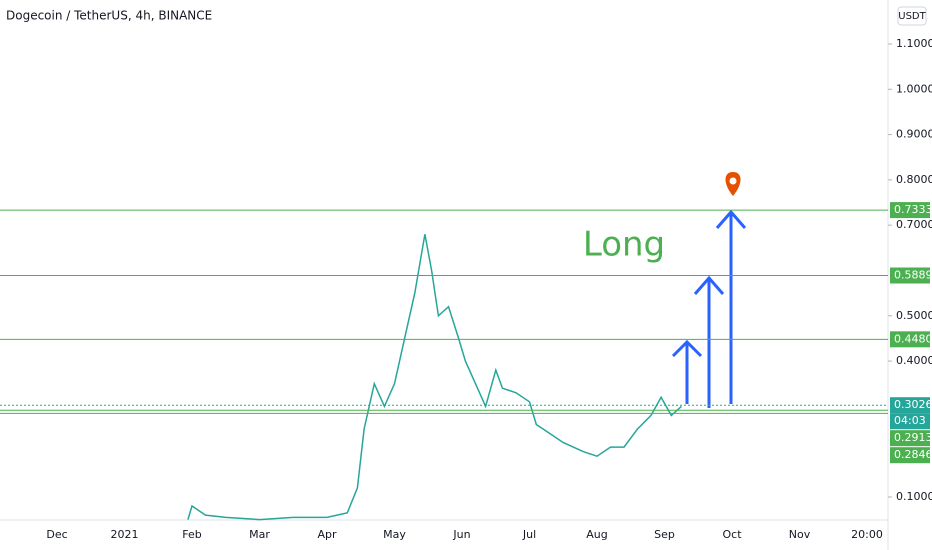 This screenshot has height=550, width=932. Describe the element at coordinates (914, 224) in the screenshot. I see `y-tick-label: 0.7000` at that location.